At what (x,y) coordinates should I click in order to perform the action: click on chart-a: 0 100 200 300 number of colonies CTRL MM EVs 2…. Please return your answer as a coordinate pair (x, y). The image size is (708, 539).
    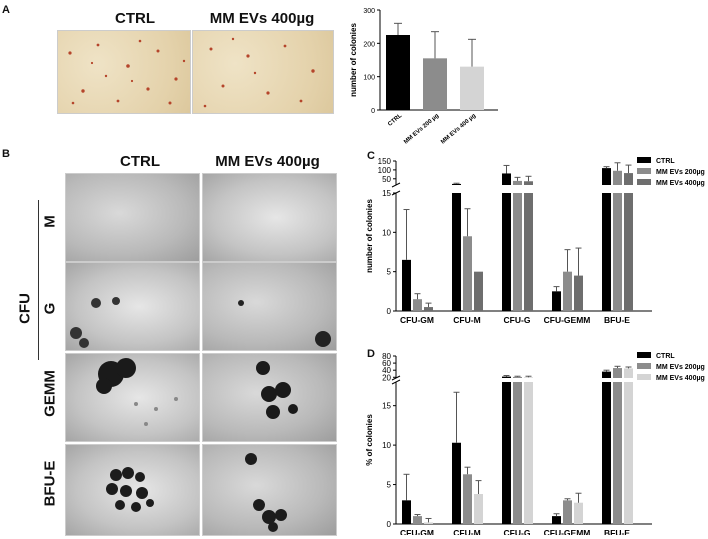
    Looking at the image, I should click on (423, 77).